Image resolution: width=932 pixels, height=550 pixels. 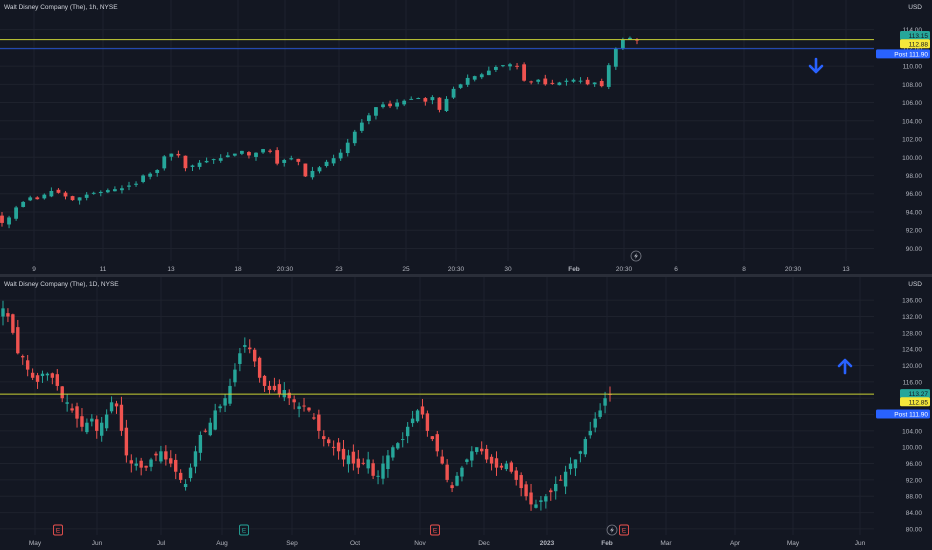 I want to click on price-badge-label: Post 111.90, so click(x=911, y=415).